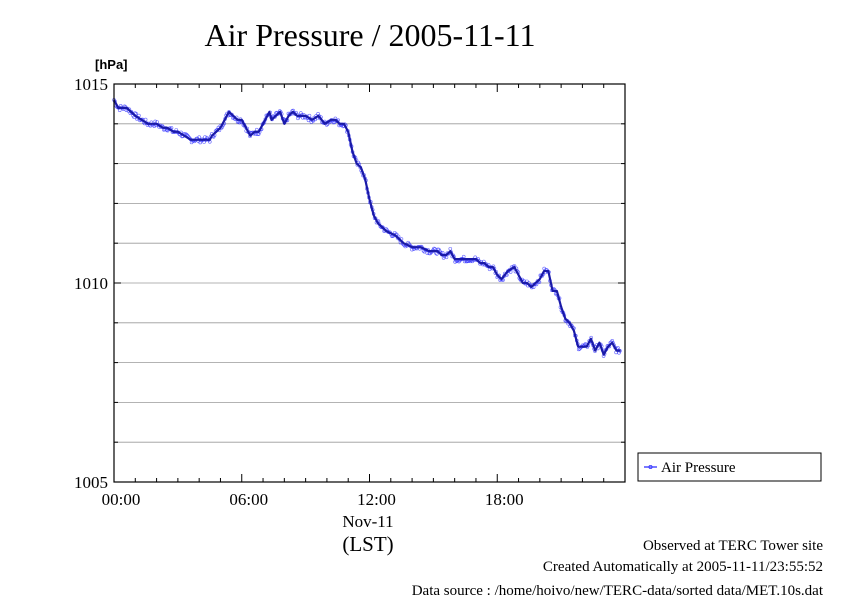 This screenshot has height=595, width=842. Describe the element at coordinates (698, 468) in the screenshot. I see `legend-entry-air-pressure: Air Pressure` at that location.